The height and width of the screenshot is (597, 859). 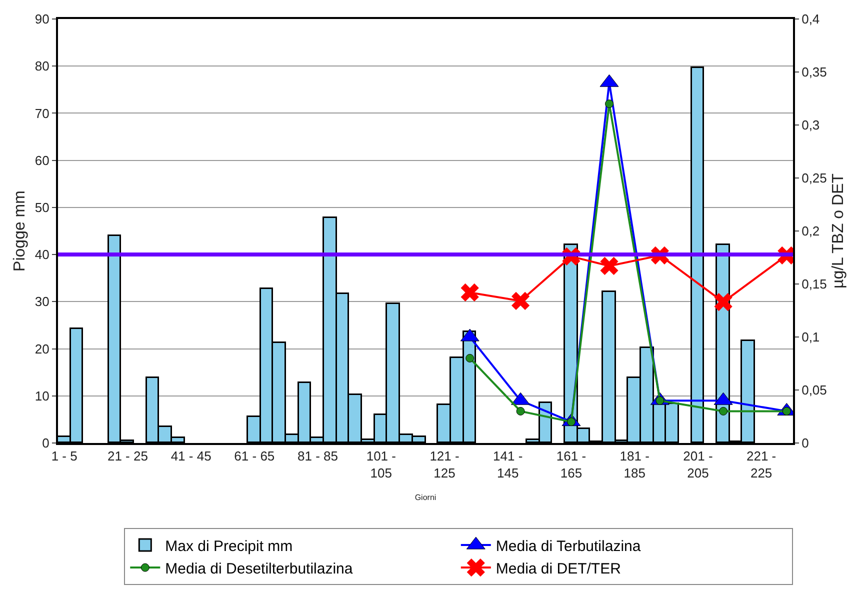 What do you see at coordinates (42, 19) in the screenshot?
I see `y-tick-label: 90` at bounding box center [42, 19].